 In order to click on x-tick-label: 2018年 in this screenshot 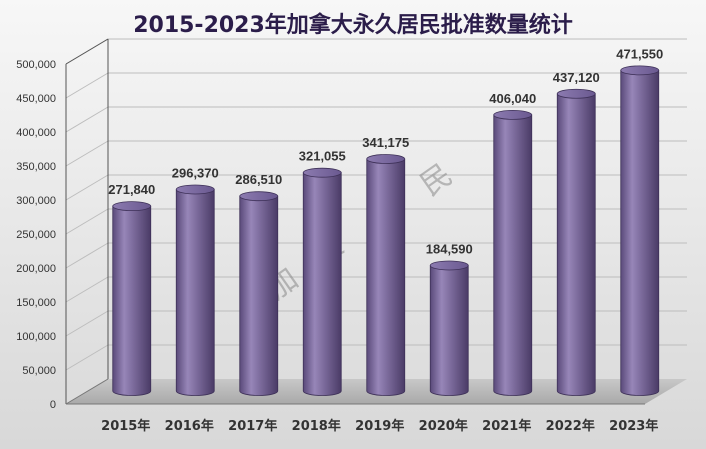, I will do `click(316, 426)`.